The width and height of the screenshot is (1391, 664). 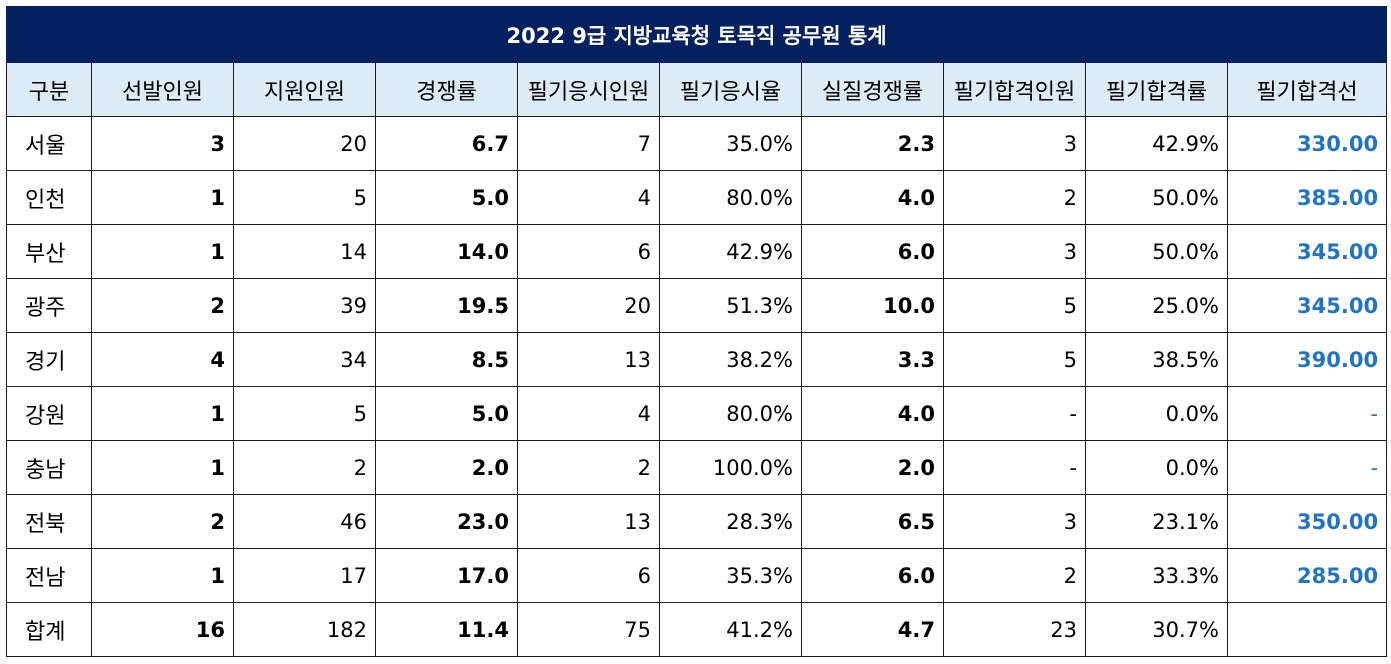 What do you see at coordinates (1014, 575) in the screenshot?
I see `cell-passed: 2` at bounding box center [1014, 575].